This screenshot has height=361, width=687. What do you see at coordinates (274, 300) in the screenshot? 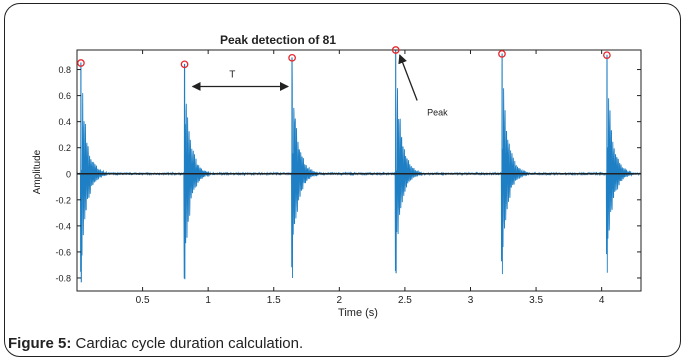
I see `x-tick-label: 1.5` at bounding box center [274, 300].